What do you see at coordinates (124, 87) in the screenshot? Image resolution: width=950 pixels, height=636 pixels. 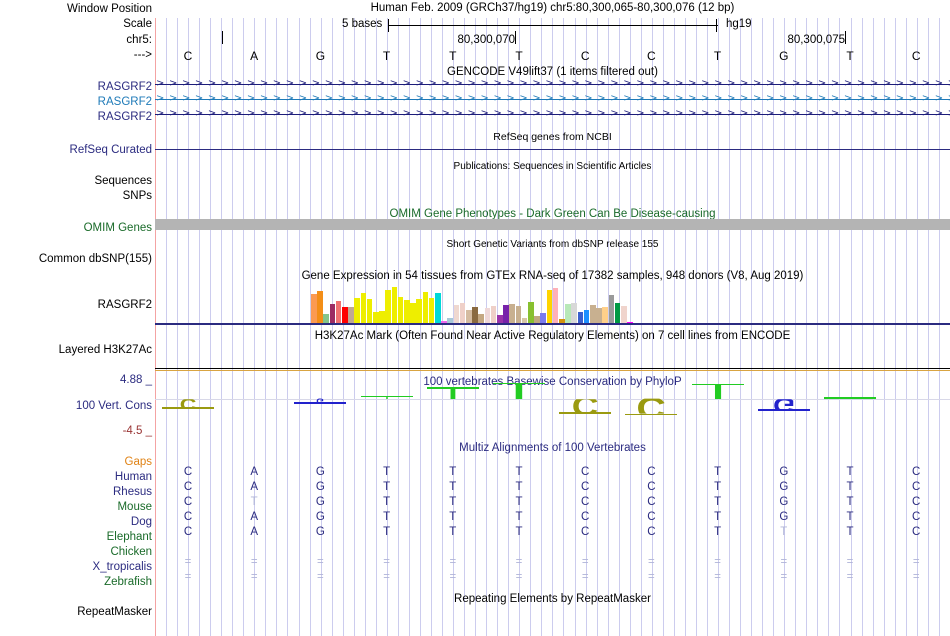 I see `label-gencode-1: RASGRF2` at bounding box center [124, 87].